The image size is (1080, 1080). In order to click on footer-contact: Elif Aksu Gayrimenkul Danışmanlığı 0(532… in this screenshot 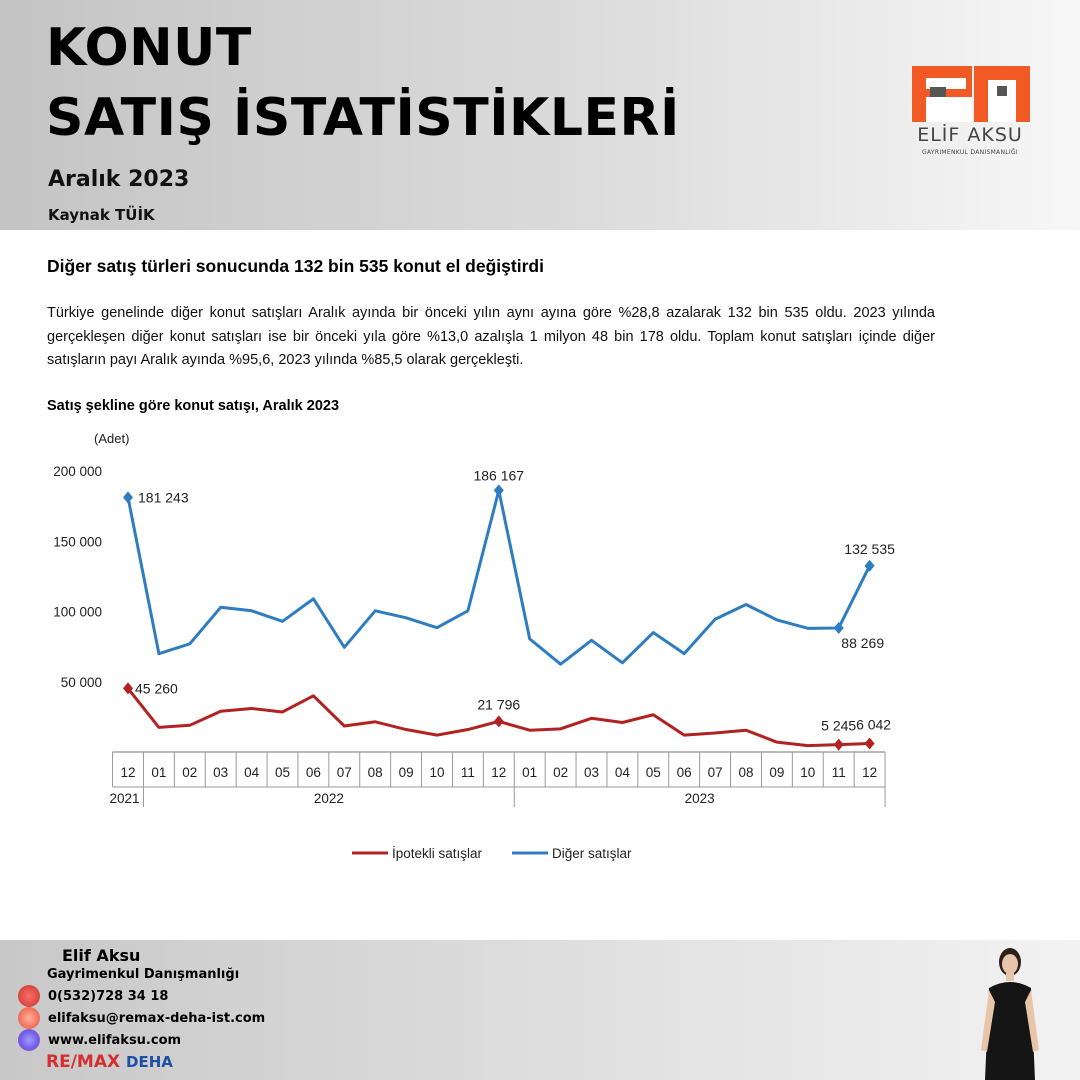, I will do `click(540, 1010)`.